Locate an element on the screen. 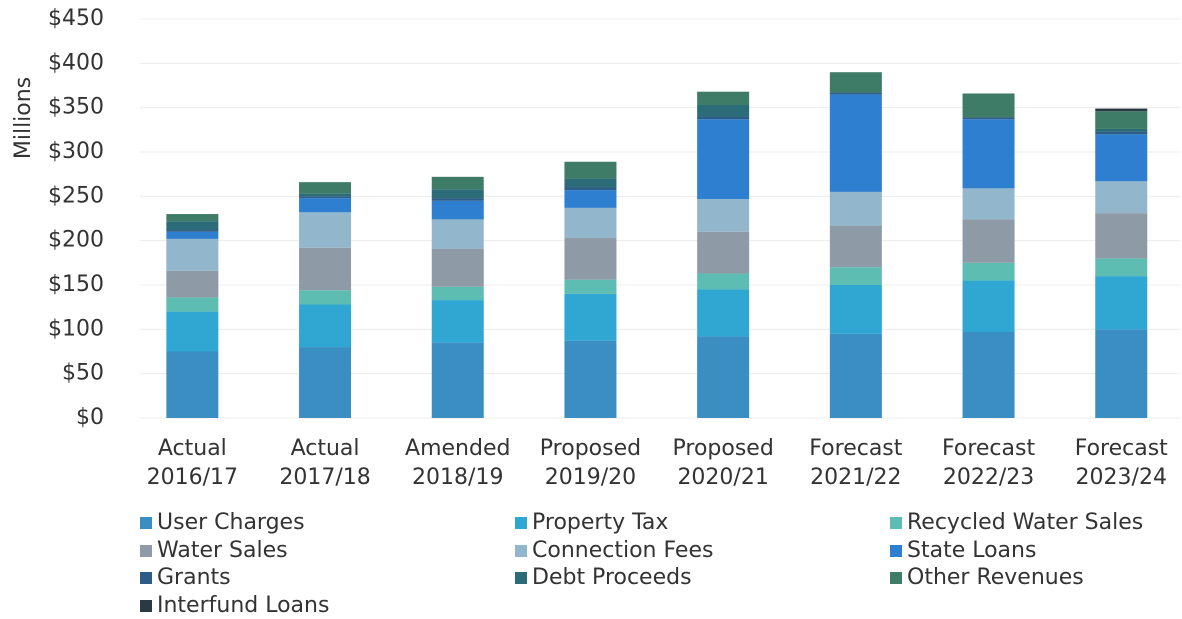  legend-label: Connection Fees is located at coordinates (622, 550).